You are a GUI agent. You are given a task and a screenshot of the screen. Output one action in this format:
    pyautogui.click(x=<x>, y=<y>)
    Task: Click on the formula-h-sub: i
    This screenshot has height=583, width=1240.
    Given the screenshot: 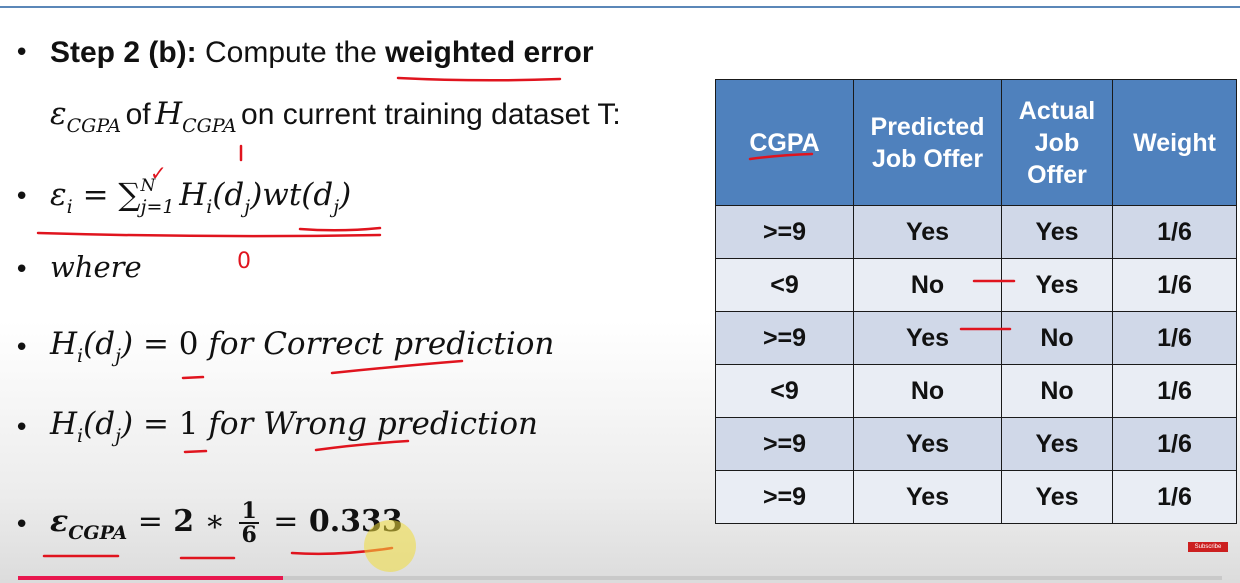 What is the action you would take?
    pyautogui.click(x=209, y=207)
    